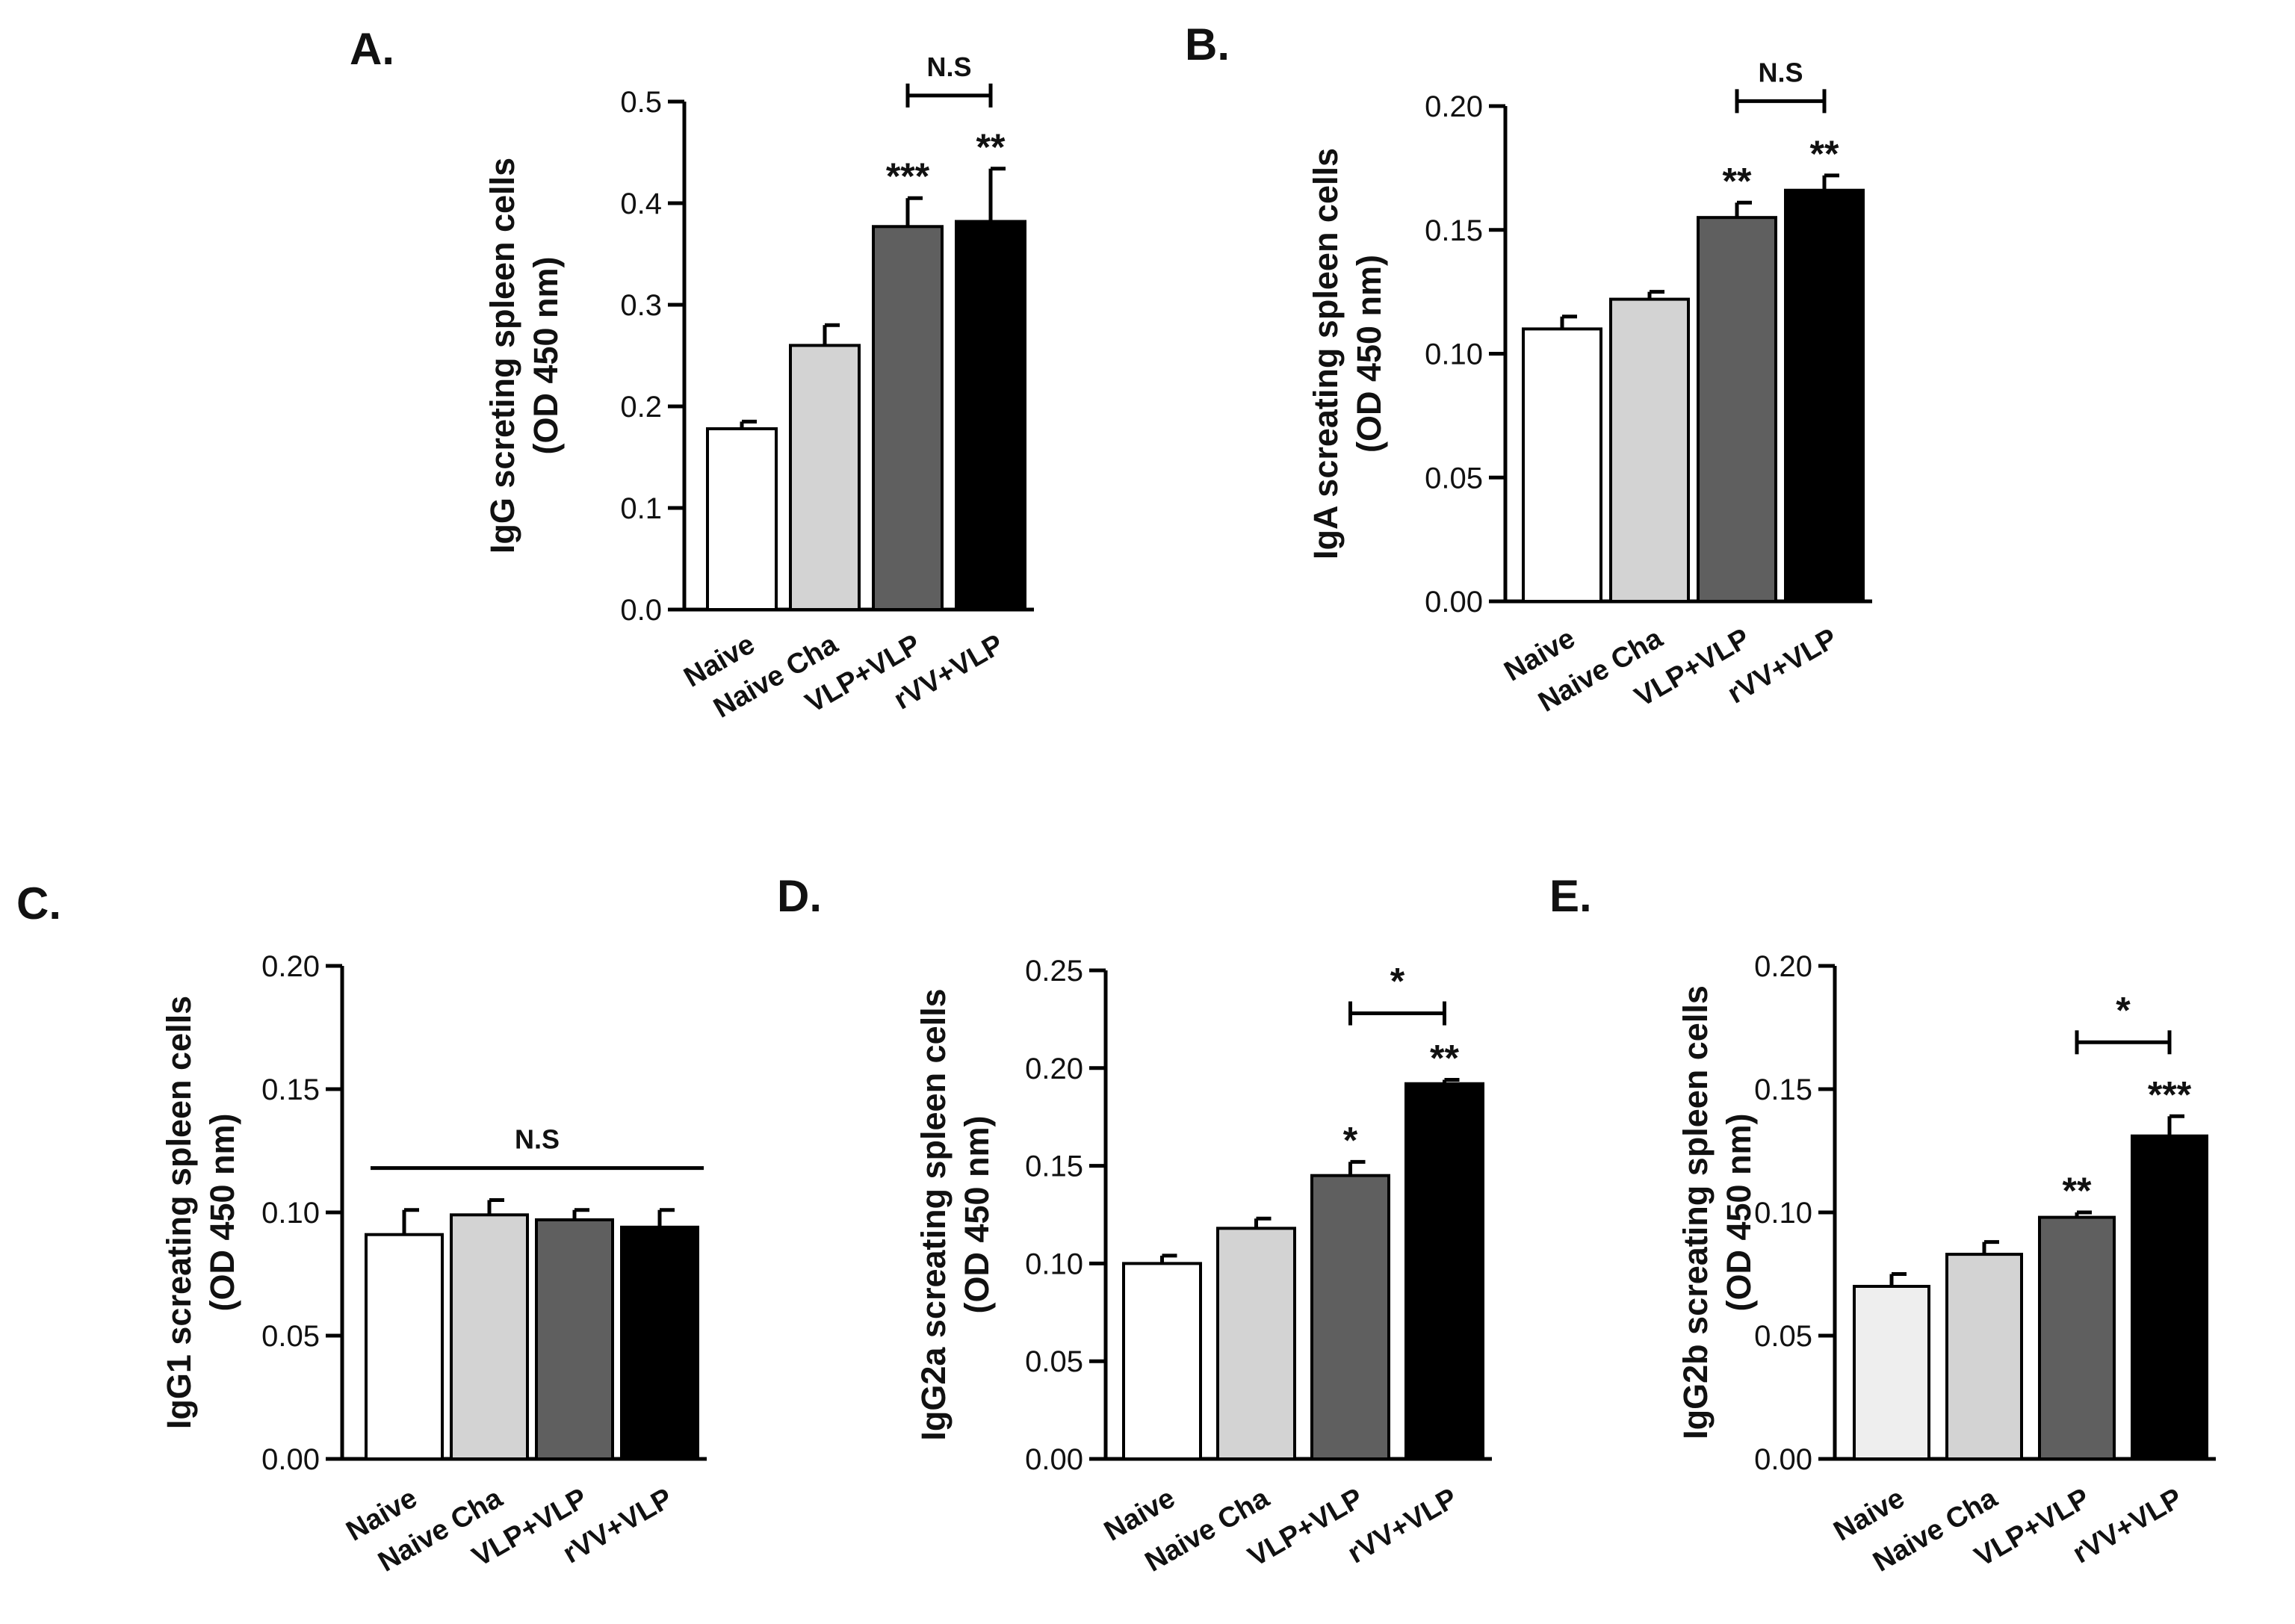 The width and height of the screenshot is (2295, 1624). I want to click on panel-e-letter: E., so click(1570, 896).